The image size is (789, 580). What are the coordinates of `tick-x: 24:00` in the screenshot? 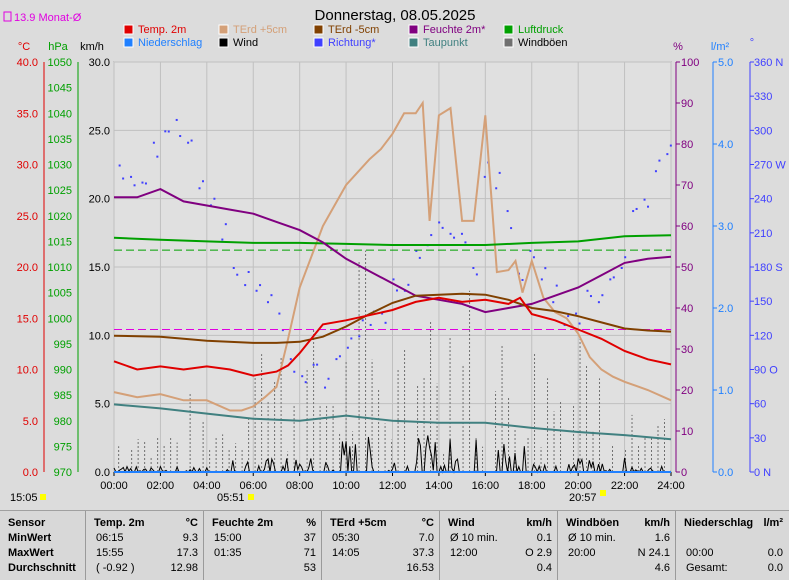 It's located at (671, 486).